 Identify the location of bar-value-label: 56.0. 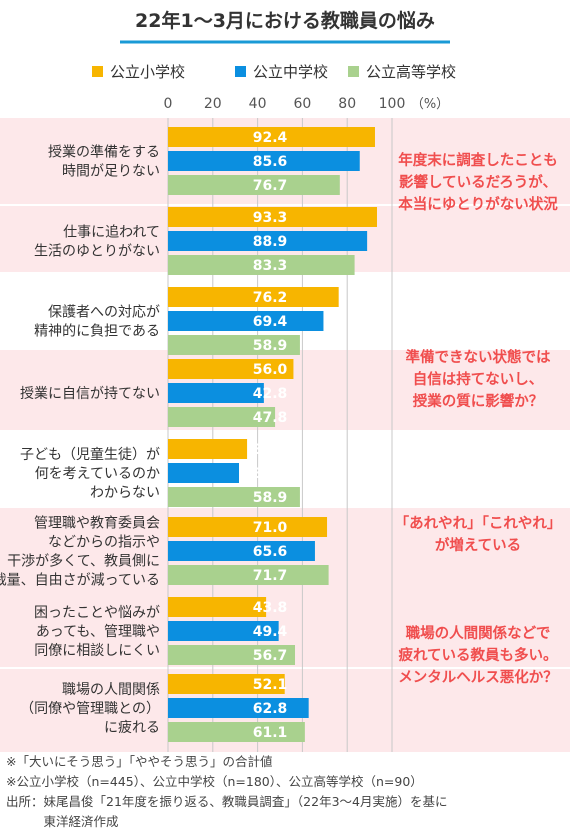
(270, 370).